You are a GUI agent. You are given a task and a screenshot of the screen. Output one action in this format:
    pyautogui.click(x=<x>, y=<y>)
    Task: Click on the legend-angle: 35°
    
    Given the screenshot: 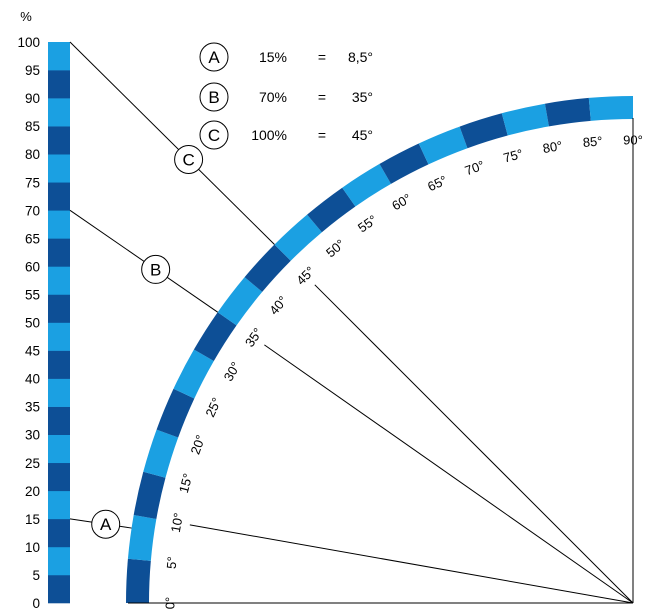 What is the action you would take?
    pyautogui.click(x=362, y=97)
    